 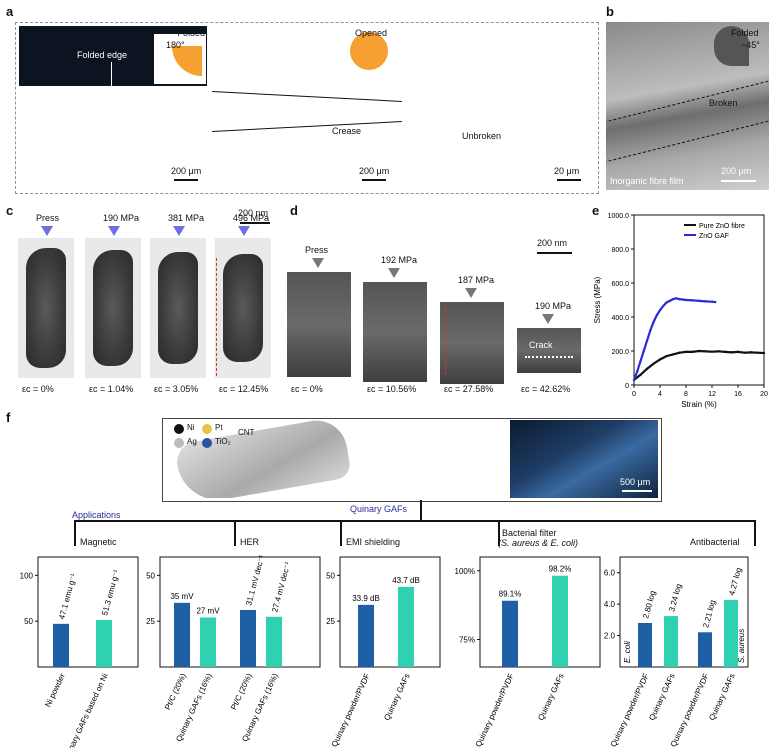 I want to click on root-label: Quinary GAFs, so click(x=379, y=509).